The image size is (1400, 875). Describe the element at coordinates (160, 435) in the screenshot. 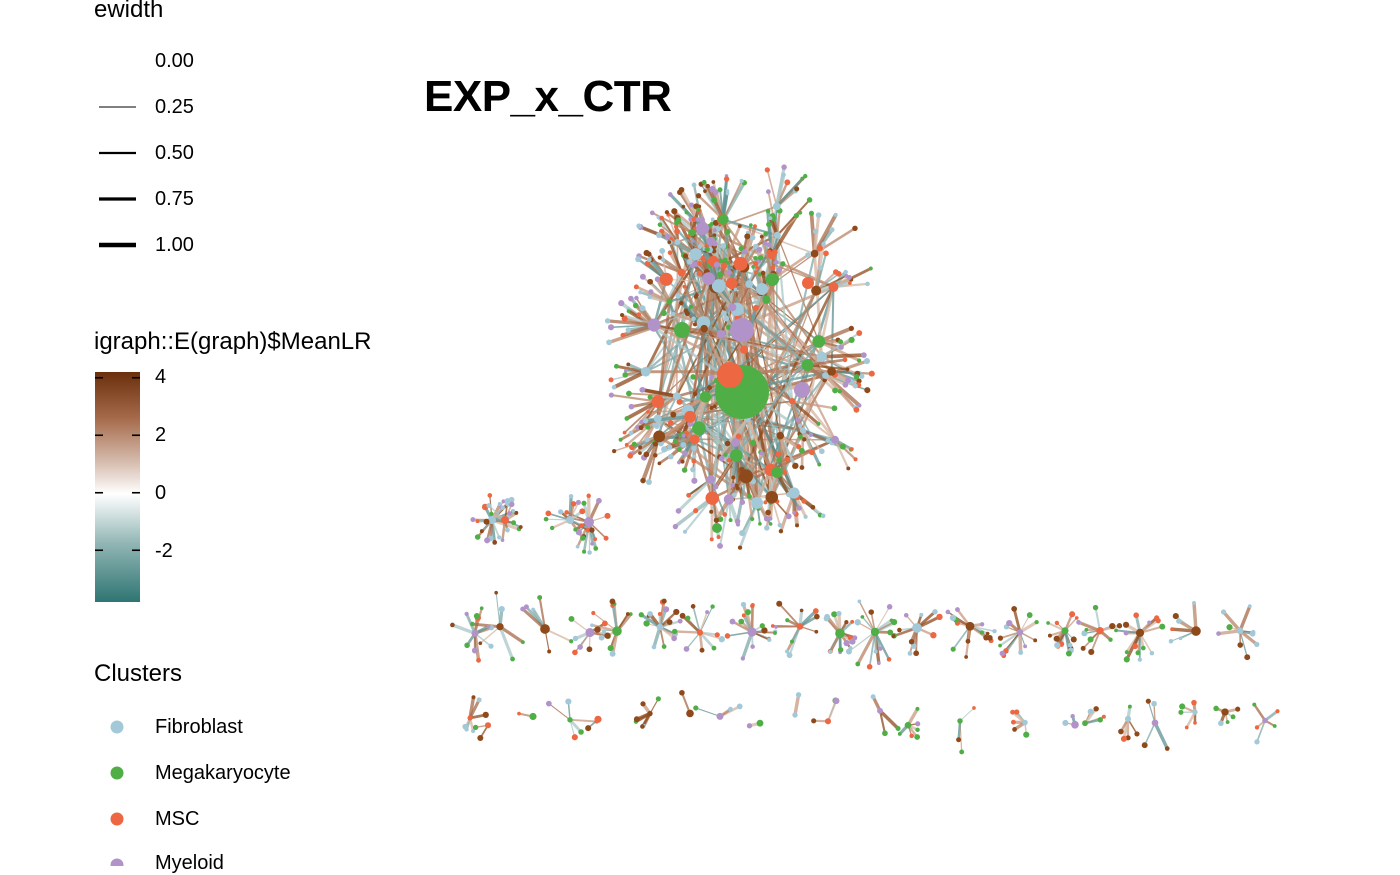

I see `colorbar-tick-label: 2` at that location.